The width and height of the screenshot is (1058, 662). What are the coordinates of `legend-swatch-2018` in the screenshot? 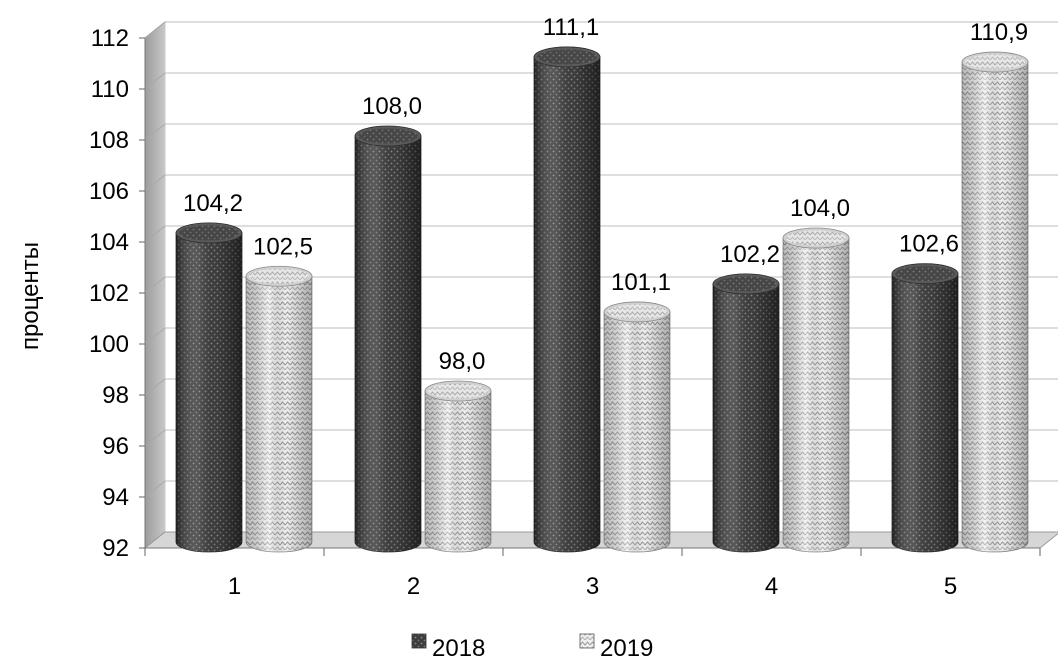 It's located at (419, 641).